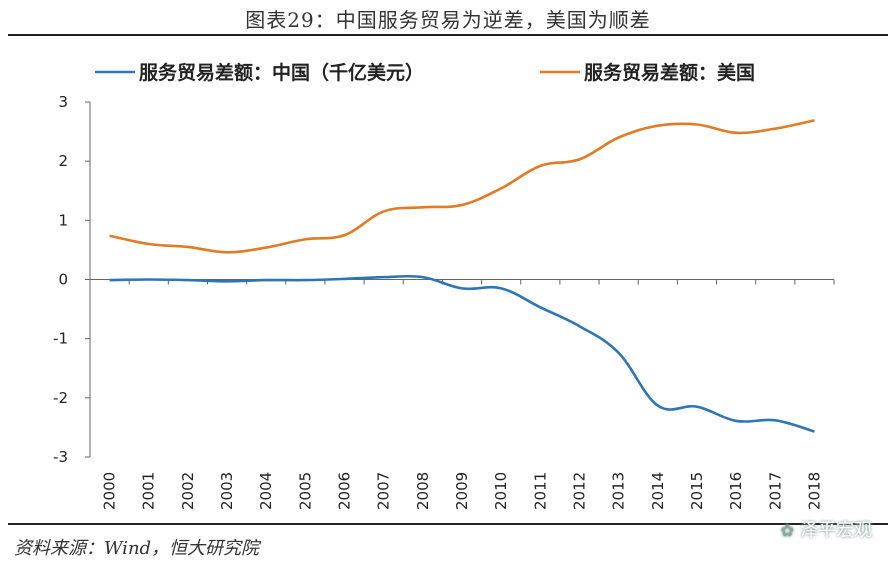 This screenshot has width=896, height=563. What do you see at coordinates (60, 457) in the screenshot?
I see `y-tick-label: -3` at bounding box center [60, 457].